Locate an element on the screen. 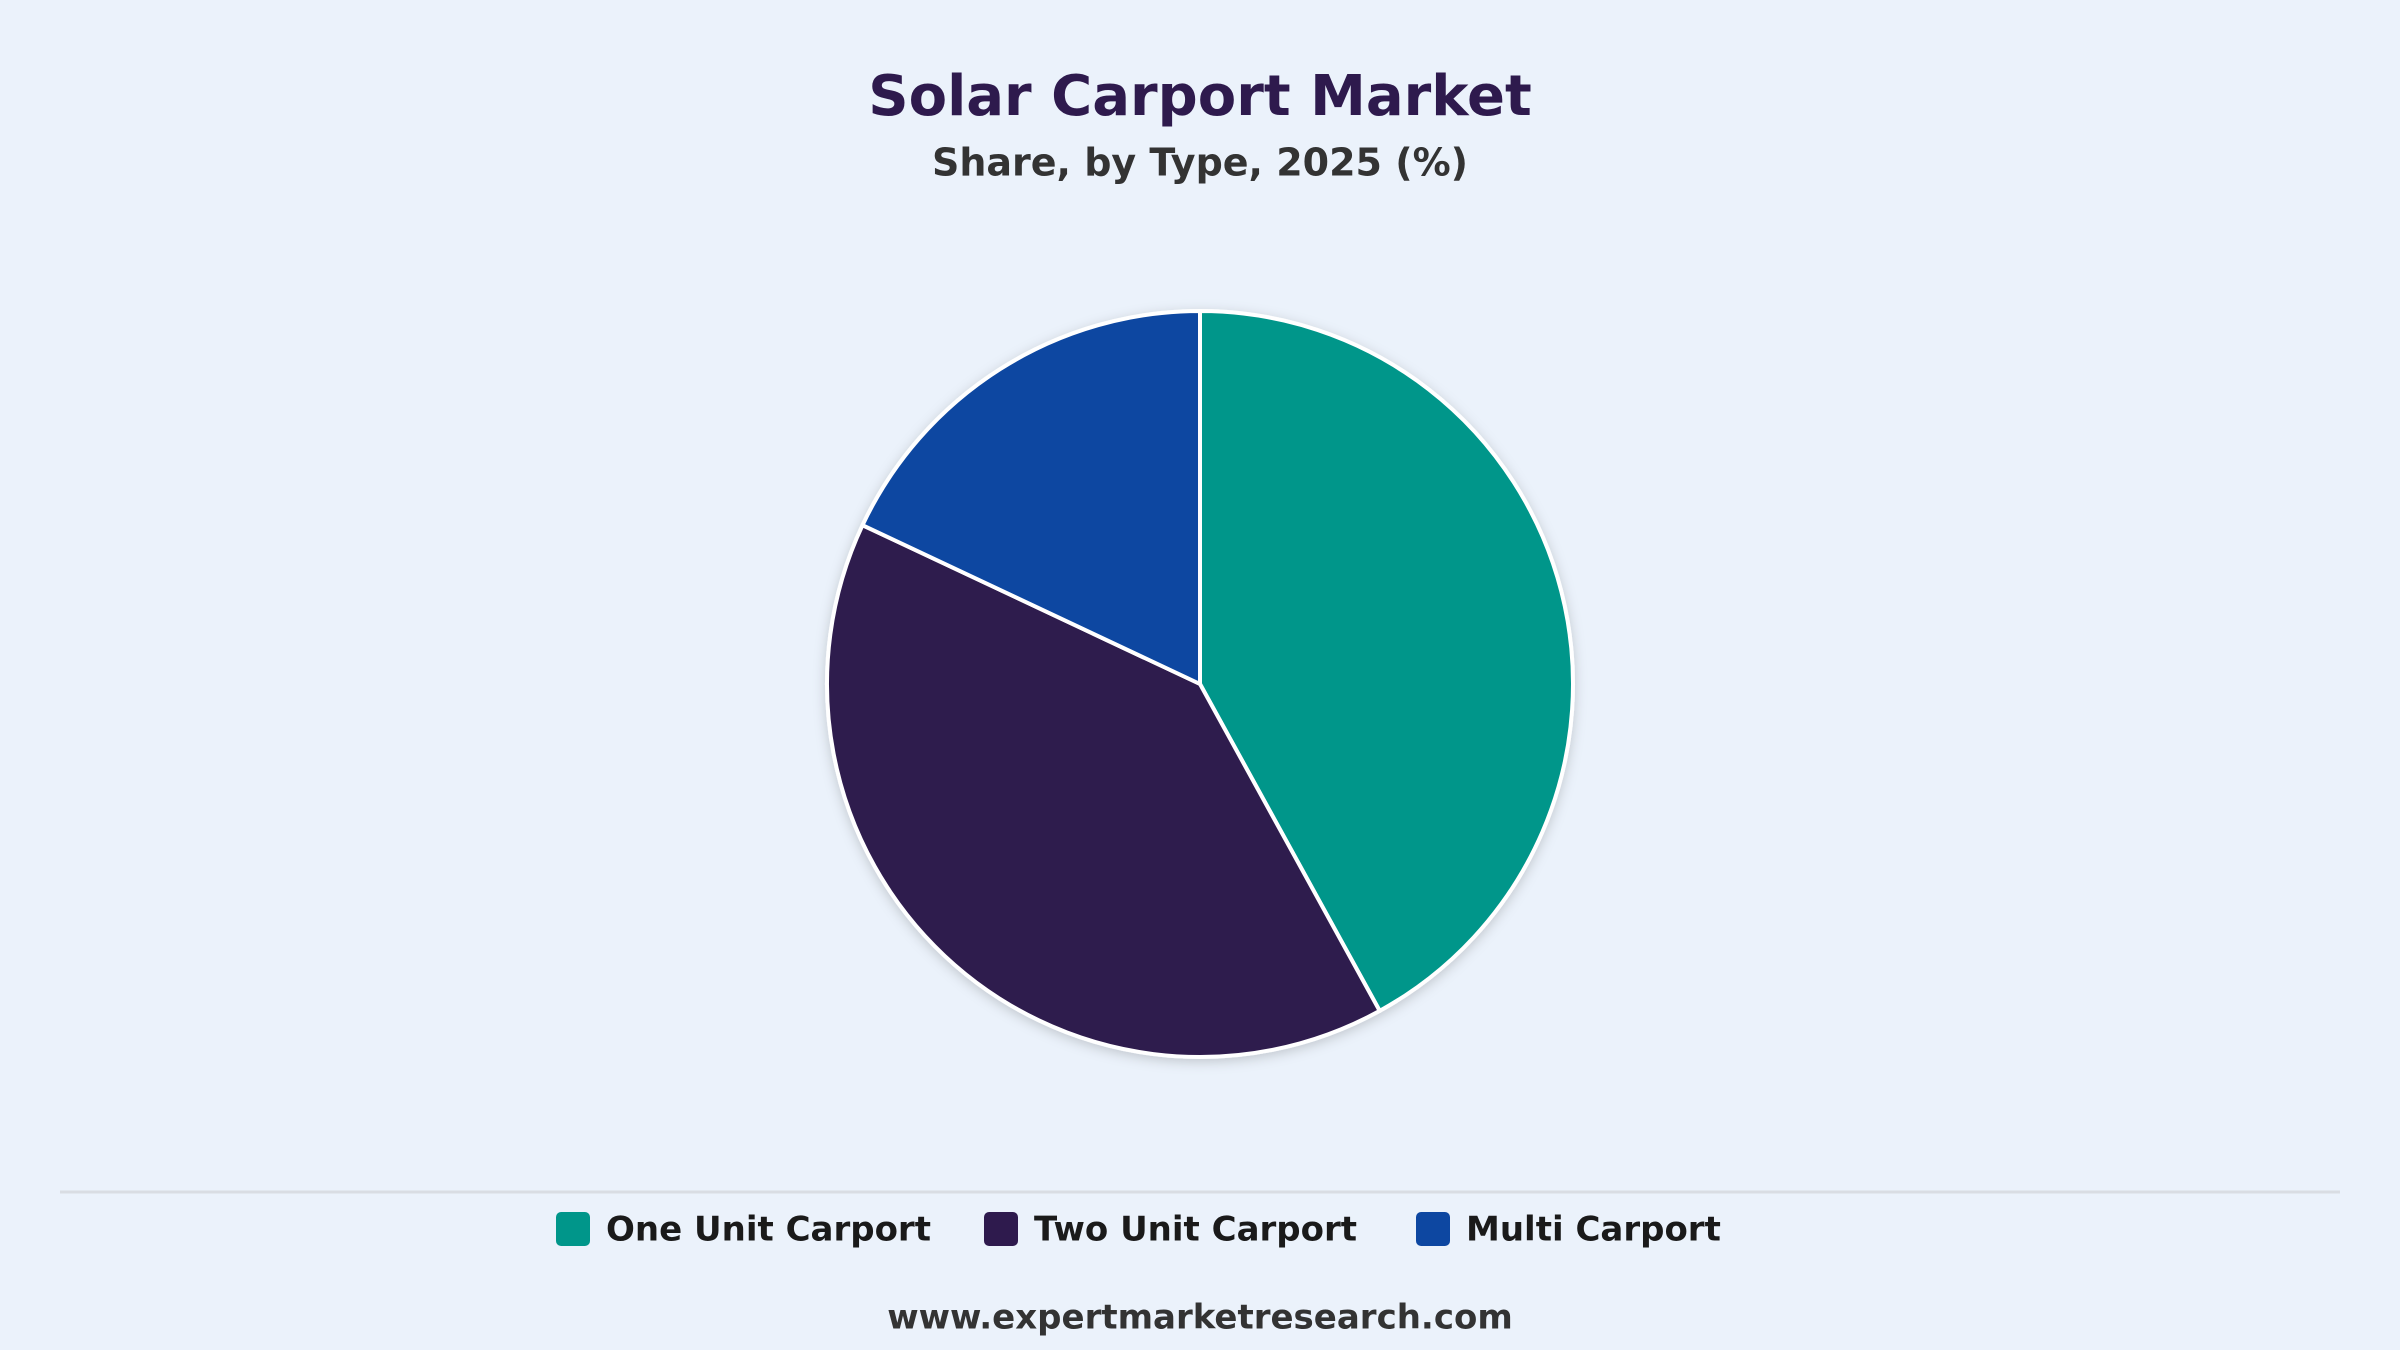  source: www.expertmarketresearch.com is located at coordinates (1200, 1318).